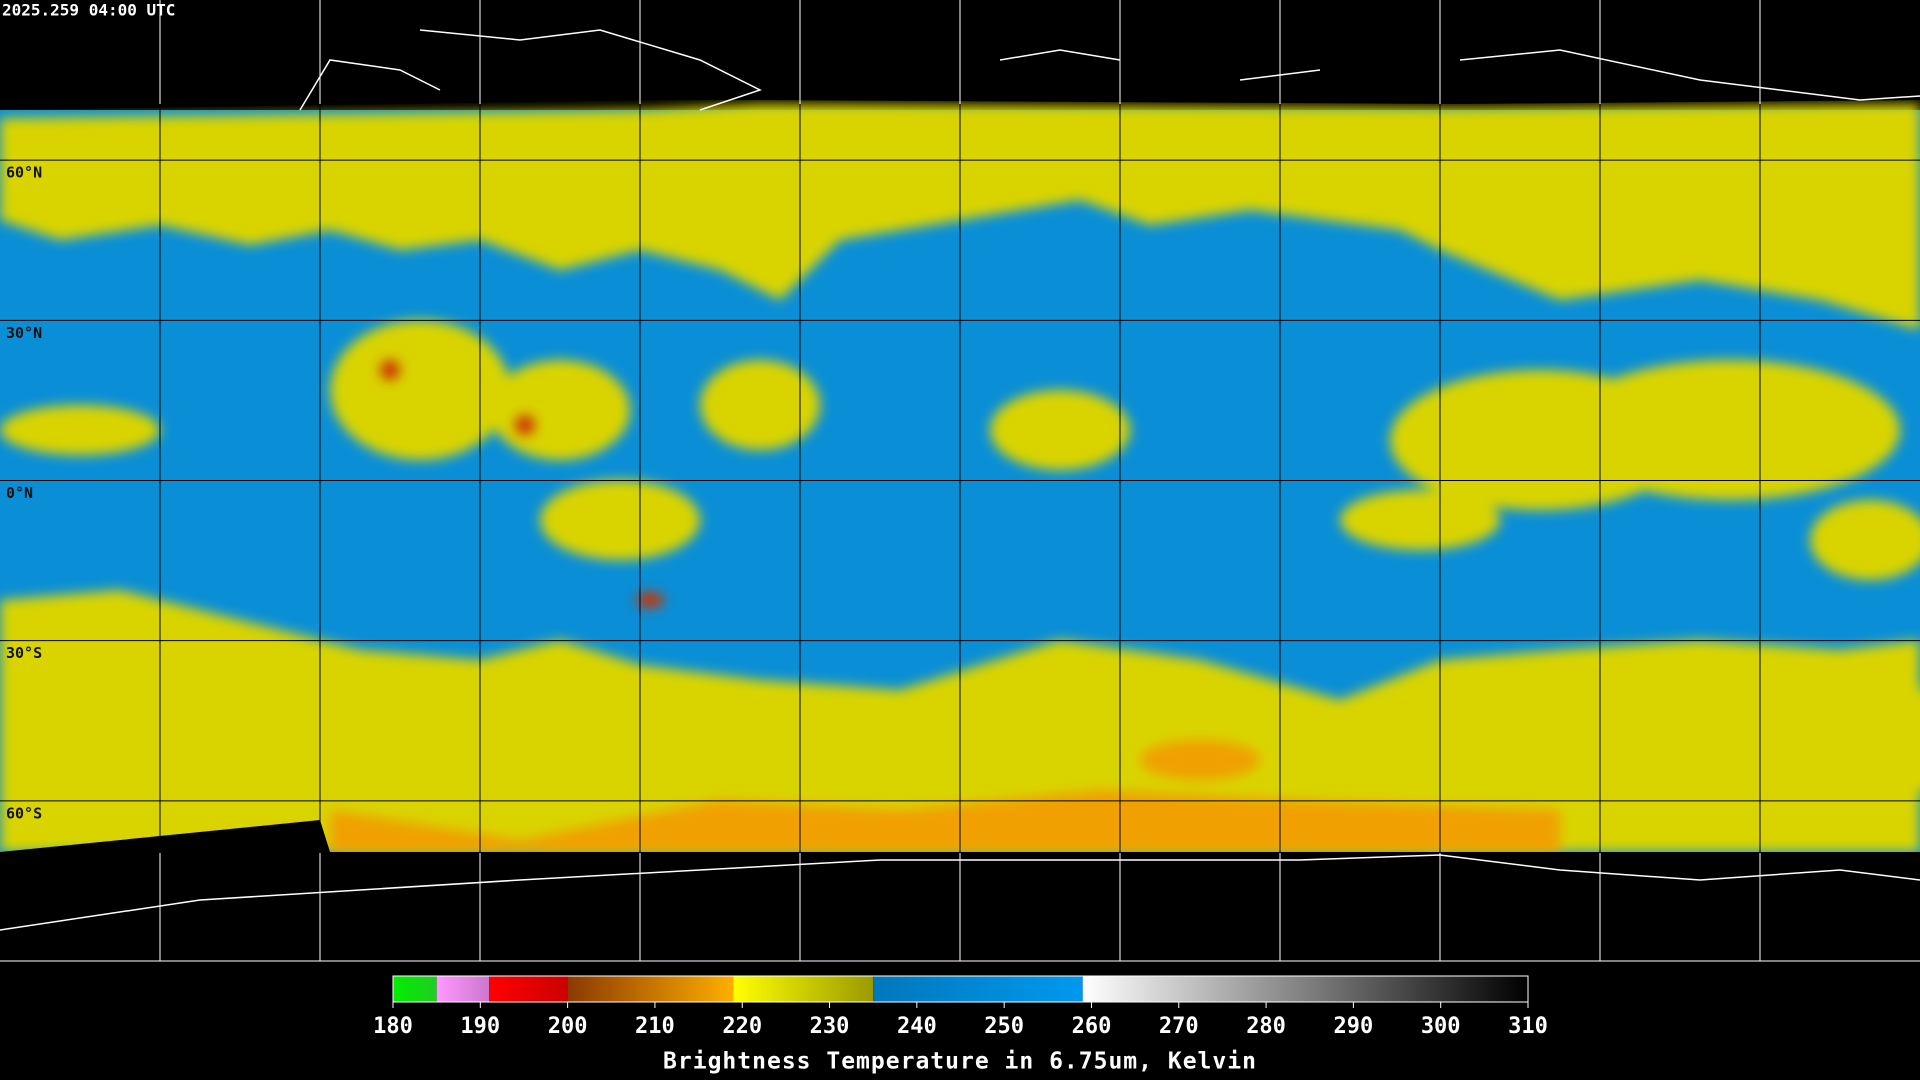 This screenshot has height=1080, width=1920. Describe the element at coordinates (88, 10) in the screenshot. I see `timestamp: 2025.259 04:00 UTC` at that location.